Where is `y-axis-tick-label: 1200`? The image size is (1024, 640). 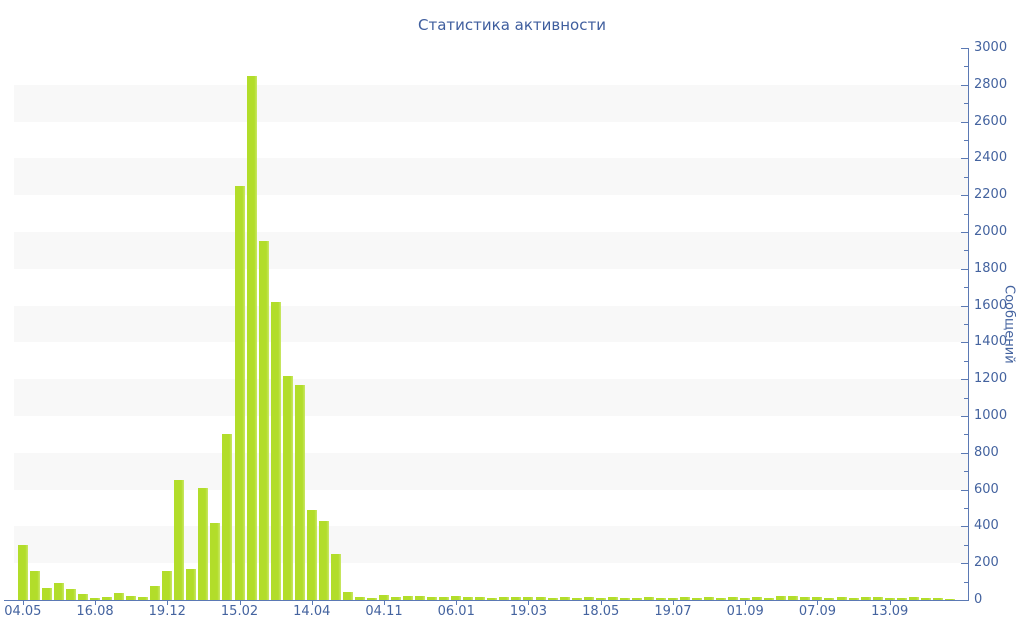 y-axis-tick-label: 1200 is located at coordinates (991, 379).